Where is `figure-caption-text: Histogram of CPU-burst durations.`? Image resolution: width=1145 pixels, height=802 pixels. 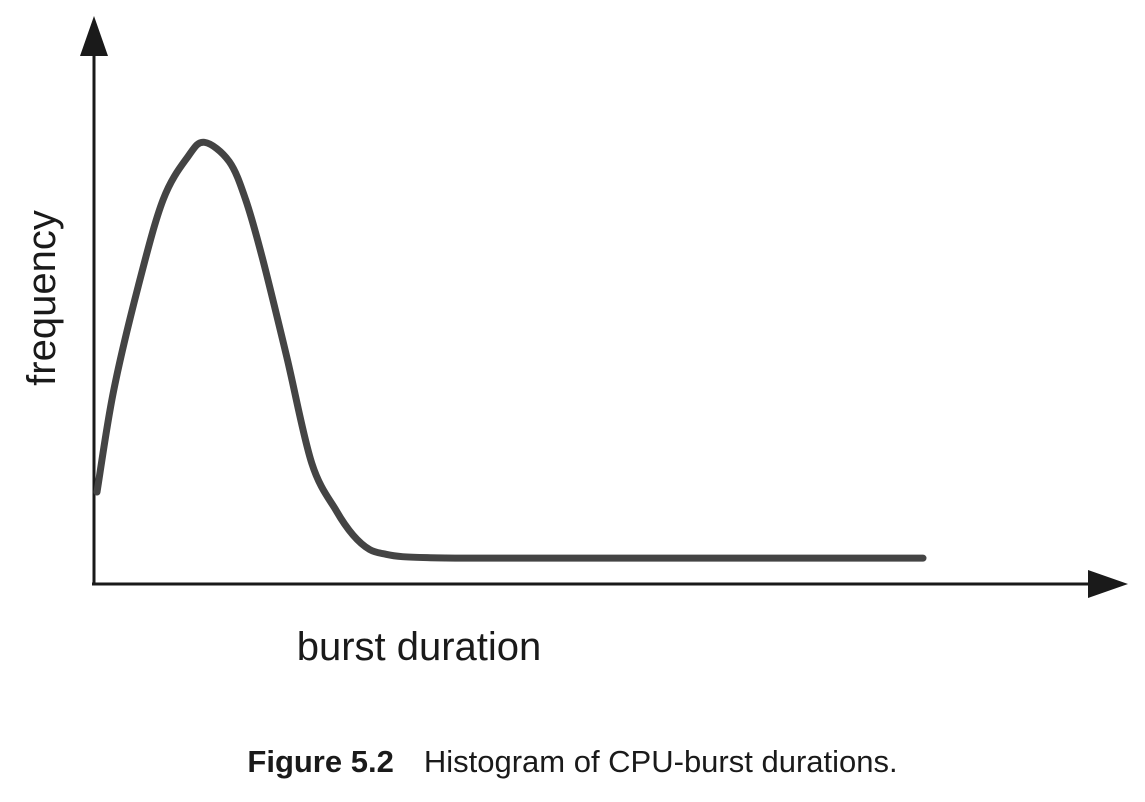 figure-caption-text: Histogram of CPU-burst durations. is located at coordinates (660, 761).